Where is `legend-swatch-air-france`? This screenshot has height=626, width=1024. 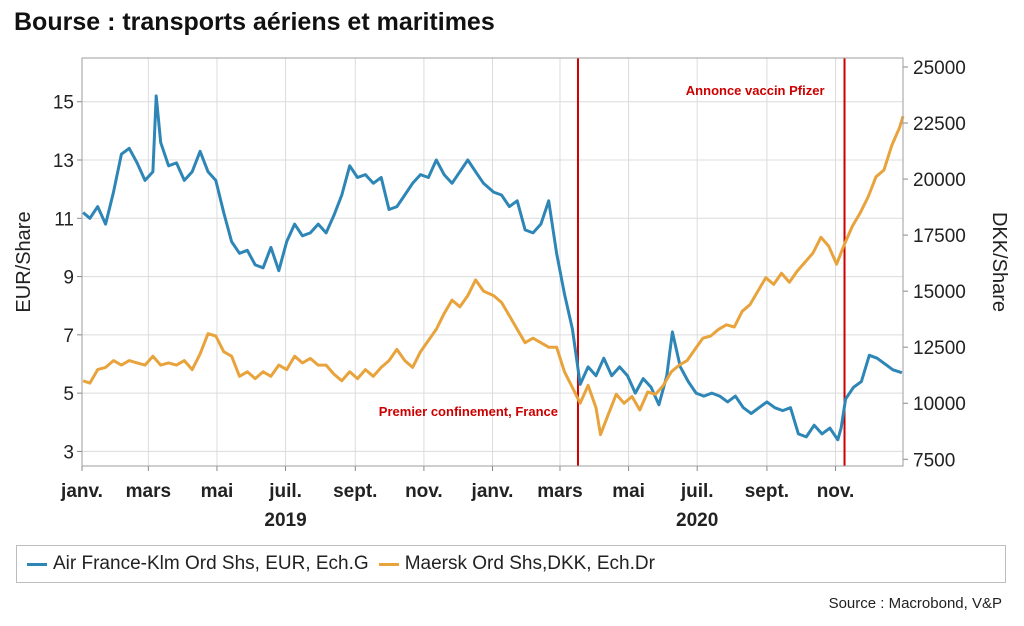
legend-swatch-air-france is located at coordinates (37, 564).